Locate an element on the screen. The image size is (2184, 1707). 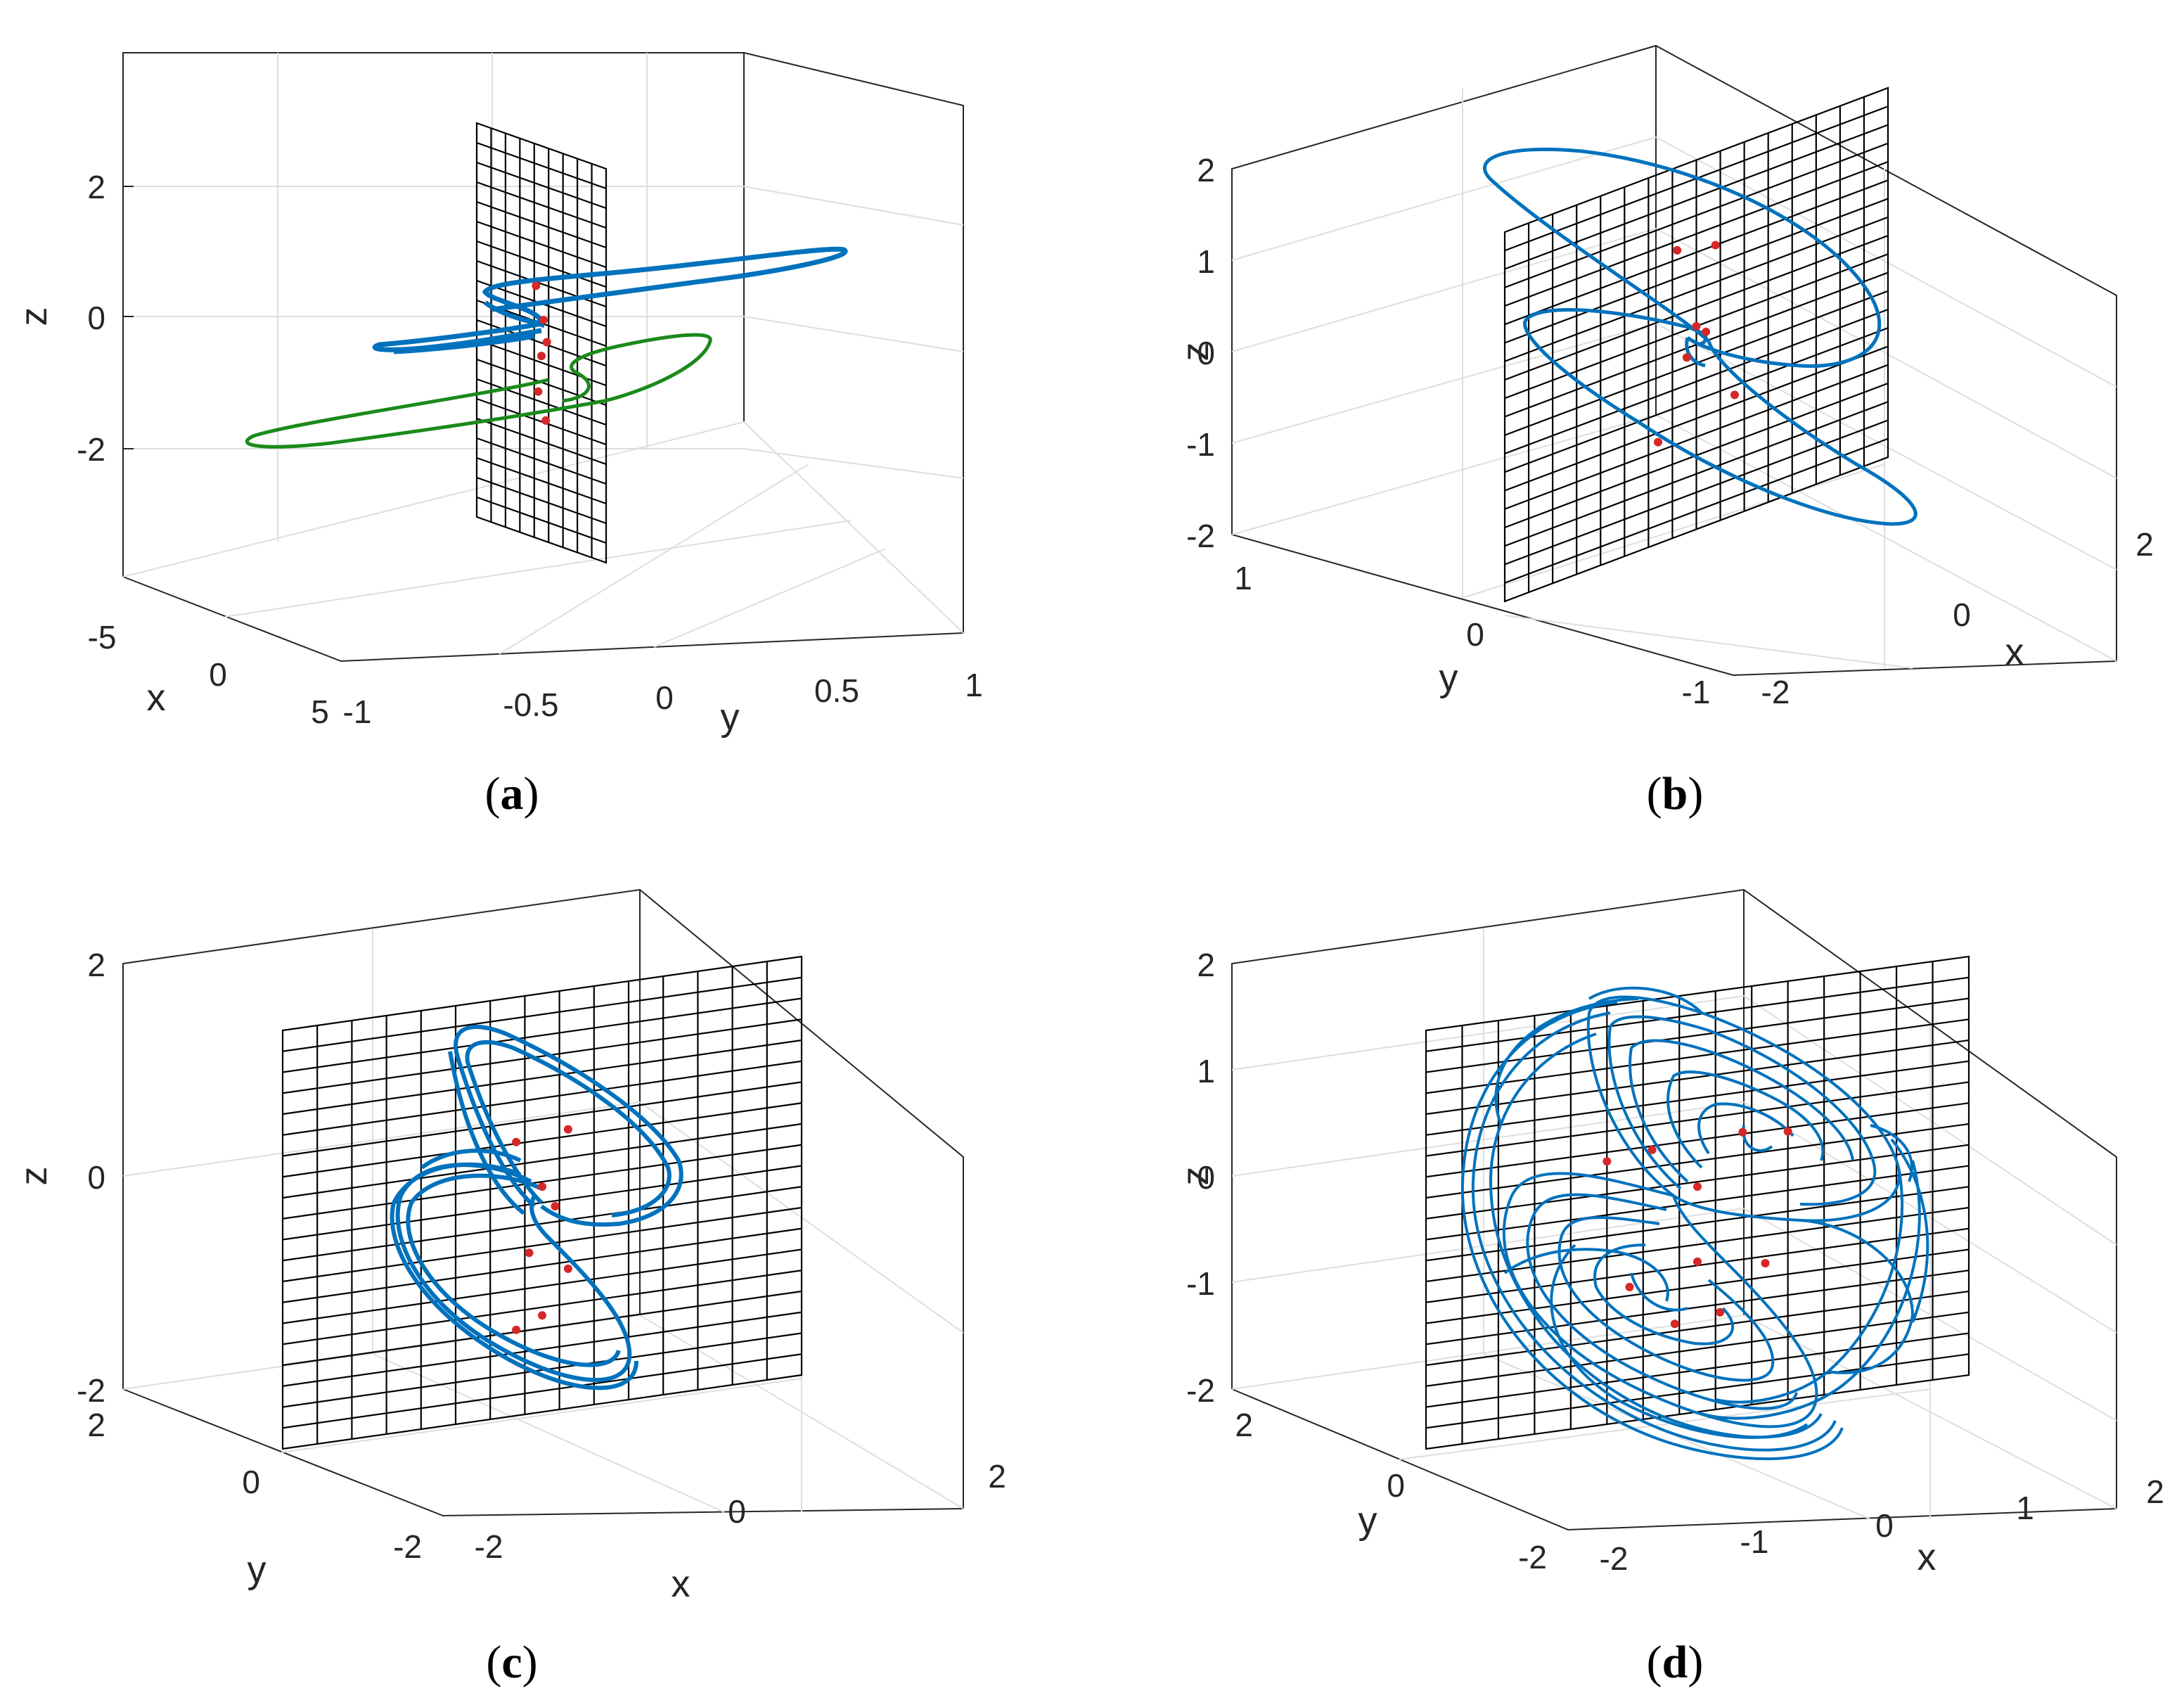
panel-b-ytick: 0 is located at coordinates (1475, 634).